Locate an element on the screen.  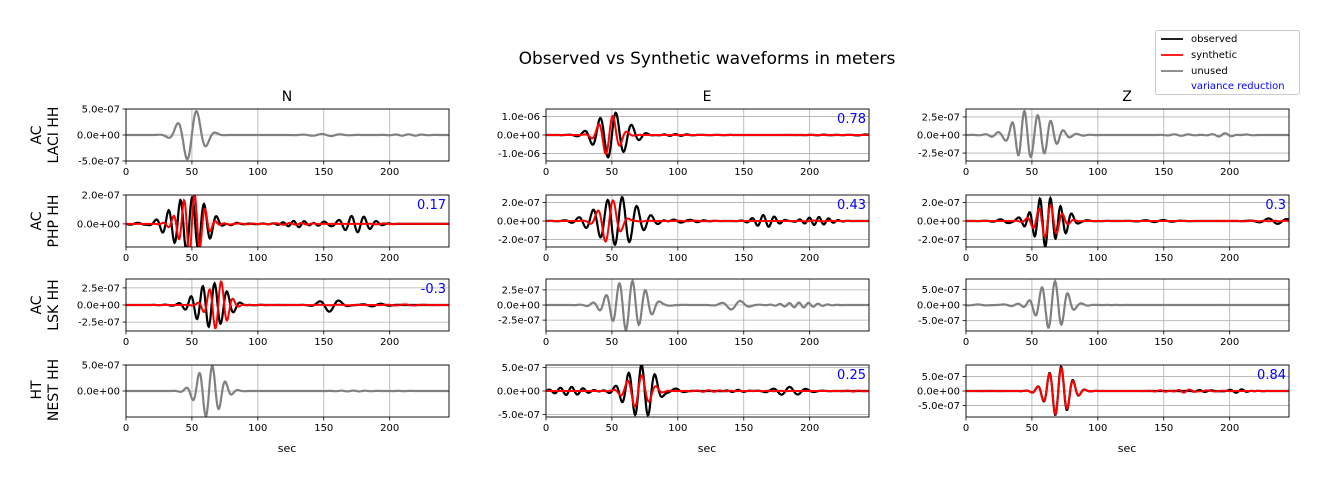
row-label-station-1: PHP HH is located at coordinates (54, 221).